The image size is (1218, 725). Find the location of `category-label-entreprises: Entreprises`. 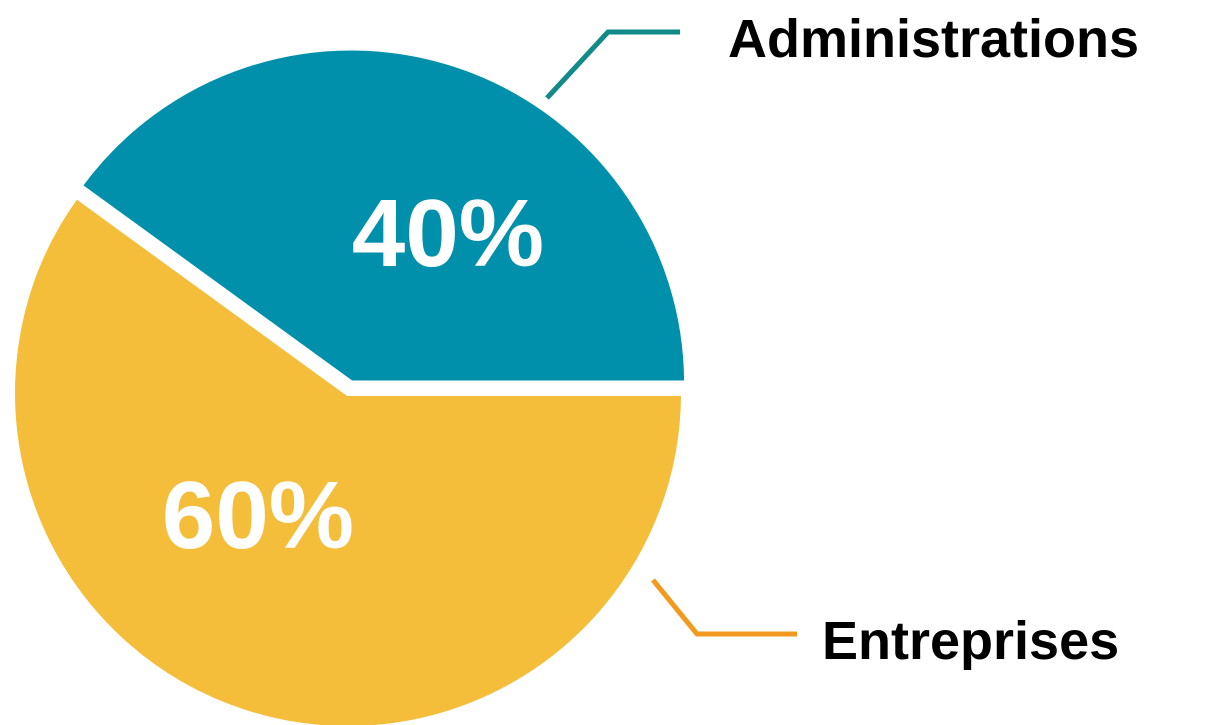

category-label-entreprises: Entreprises is located at coordinates (970, 641).